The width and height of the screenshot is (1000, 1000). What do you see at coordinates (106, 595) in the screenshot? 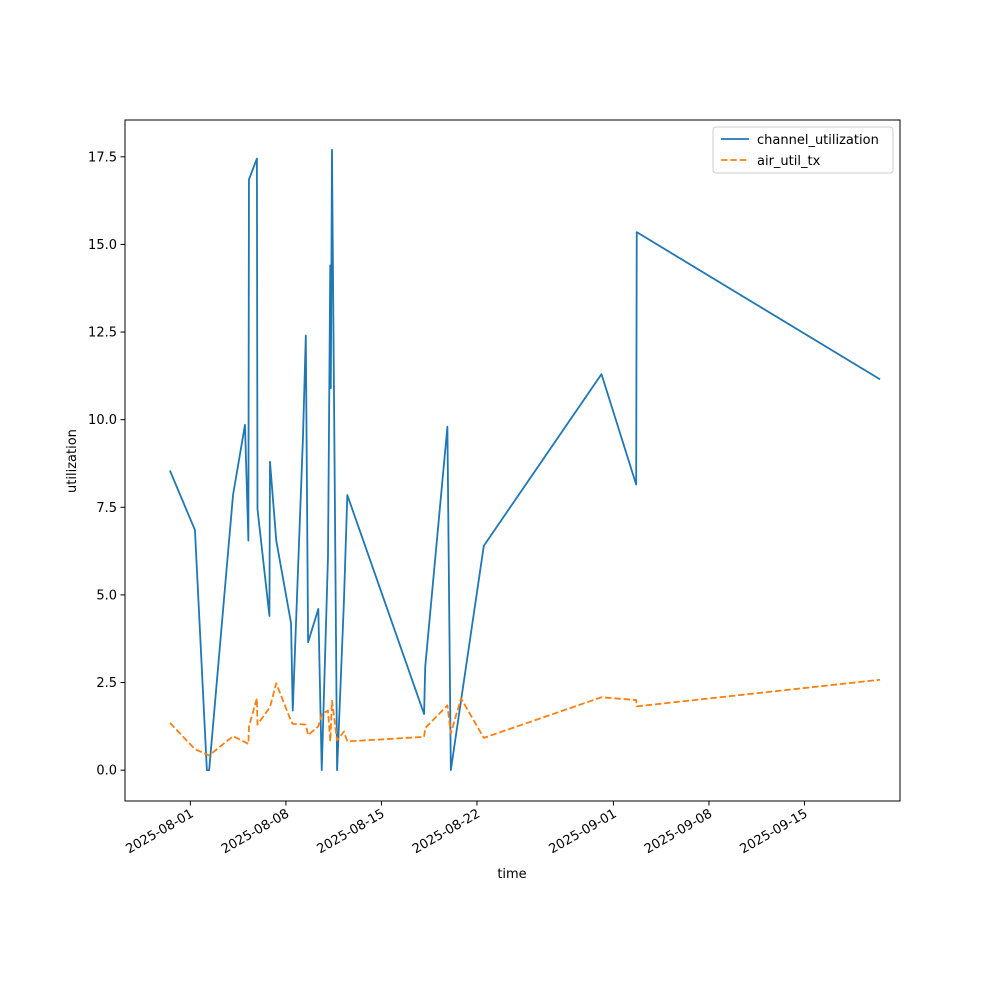
I see `y-tick-label: 5.0` at bounding box center [106, 595].